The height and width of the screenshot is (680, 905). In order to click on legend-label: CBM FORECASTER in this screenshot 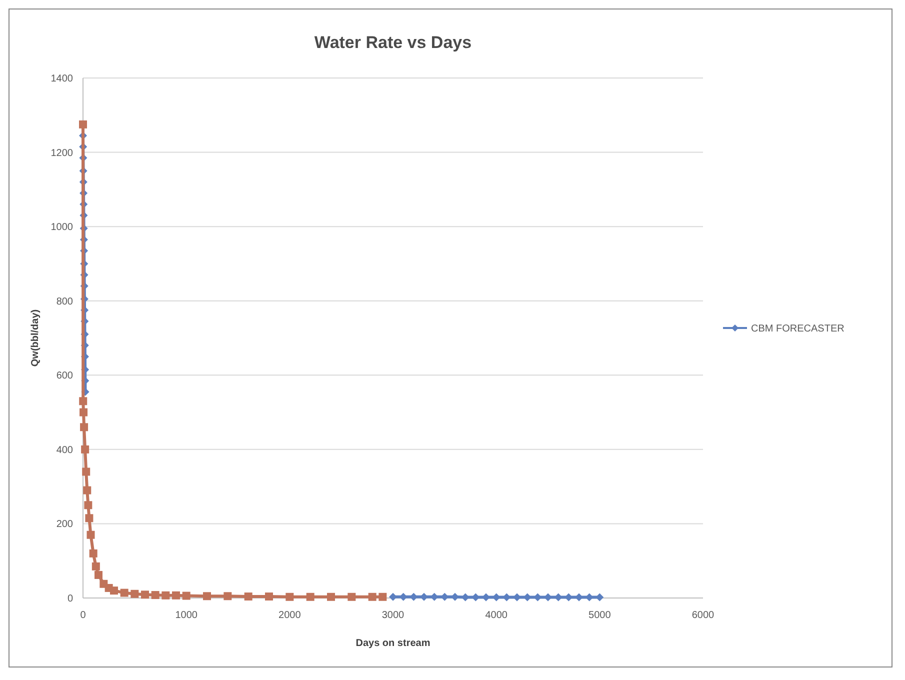, I will do `click(797, 329)`.